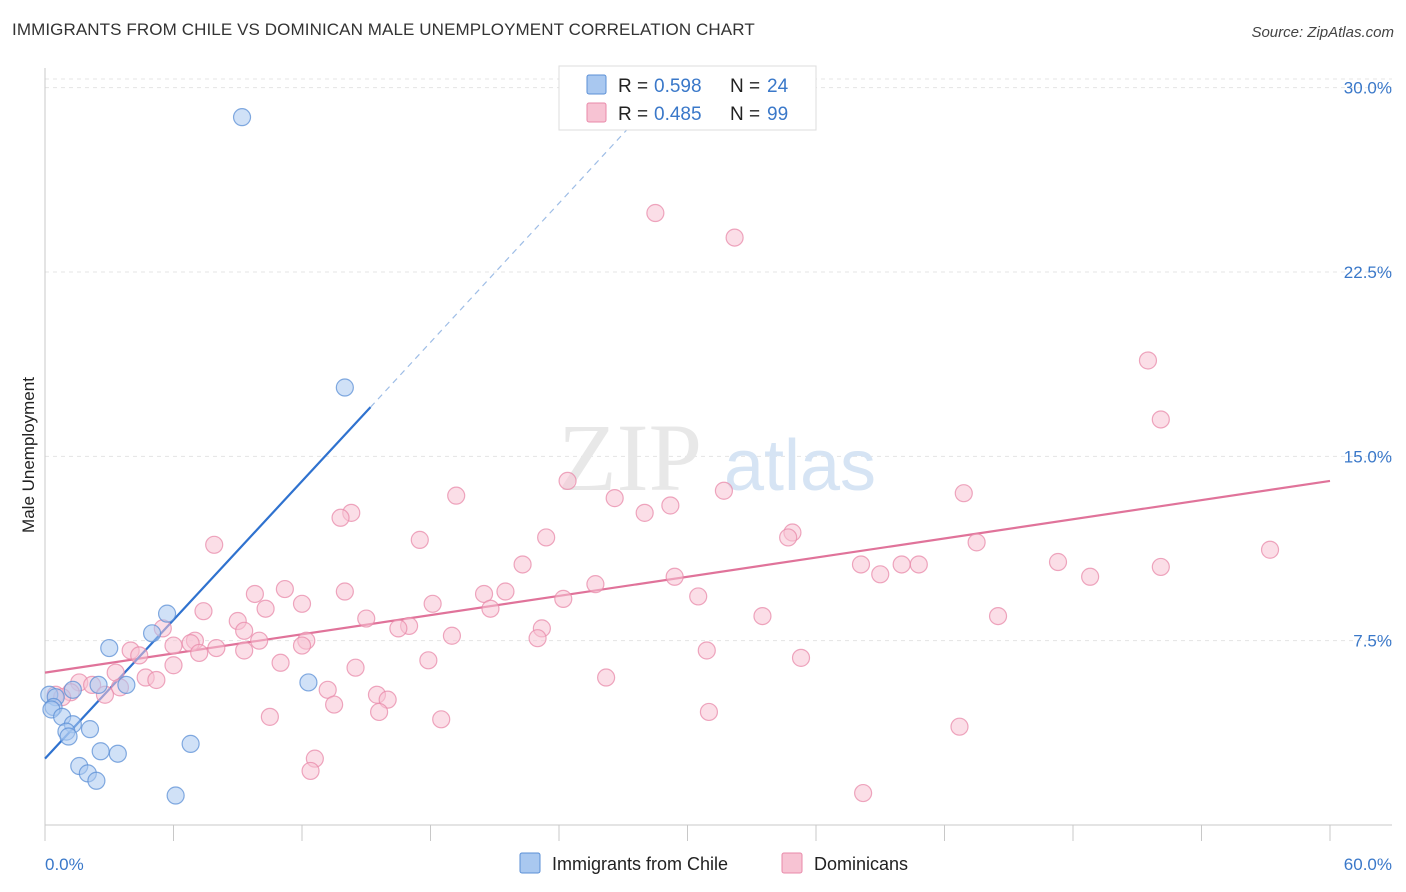 This screenshot has width=1406, height=892. What do you see at coordinates (1368, 864) in the screenshot?
I see `x-tick-label-max: 60.0%` at bounding box center [1368, 864].